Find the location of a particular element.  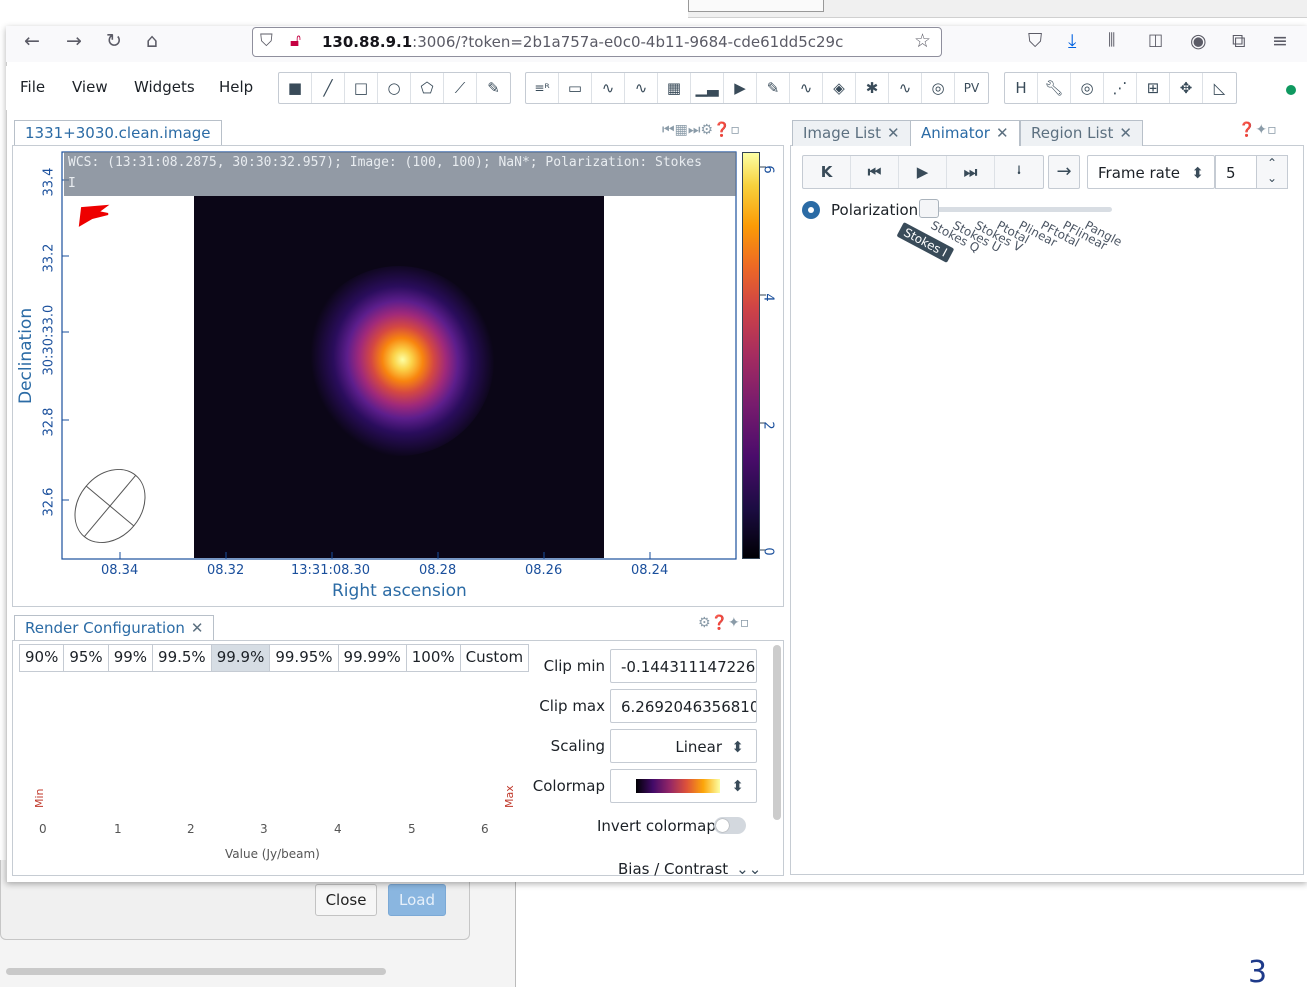

spectral-profiler-icon: ∿ is located at coordinates (641, 88).